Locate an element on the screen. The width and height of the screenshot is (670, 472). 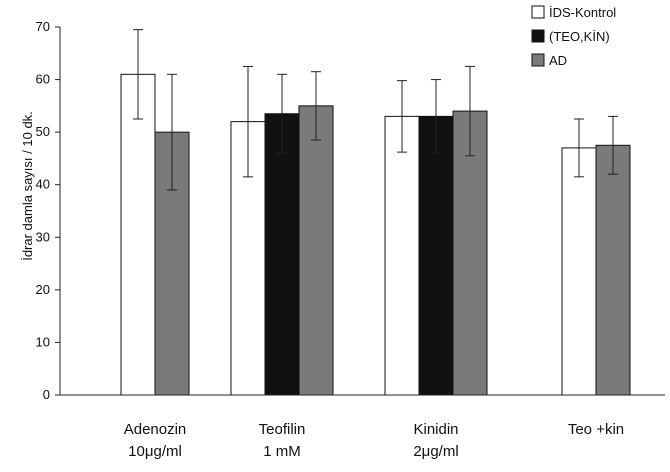
y-ticks: 0 10 20 30 40 50 60 70 is located at coordinates (48, 210).